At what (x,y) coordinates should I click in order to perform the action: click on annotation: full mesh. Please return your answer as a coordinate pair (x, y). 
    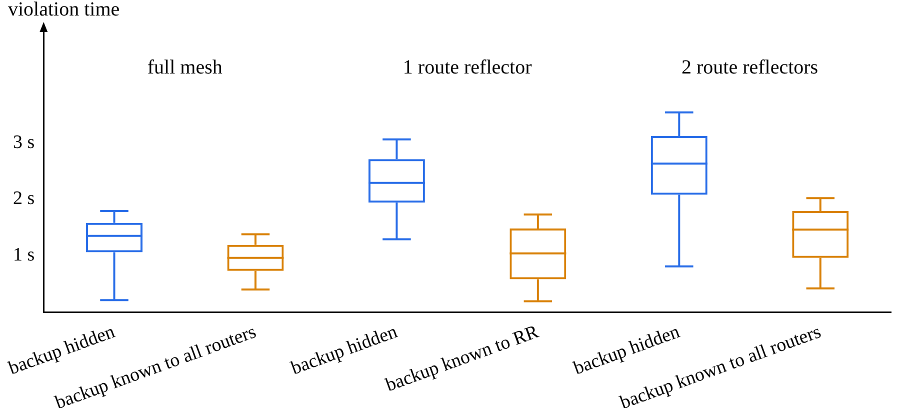
    Looking at the image, I should click on (184, 67).